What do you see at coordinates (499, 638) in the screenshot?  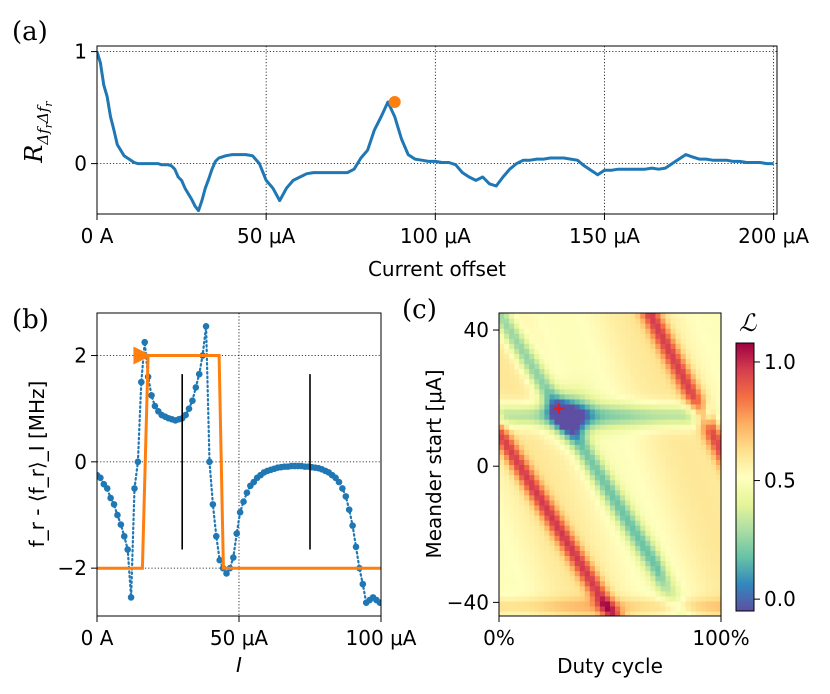 I see `x-tick-label: 0%` at bounding box center [499, 638].